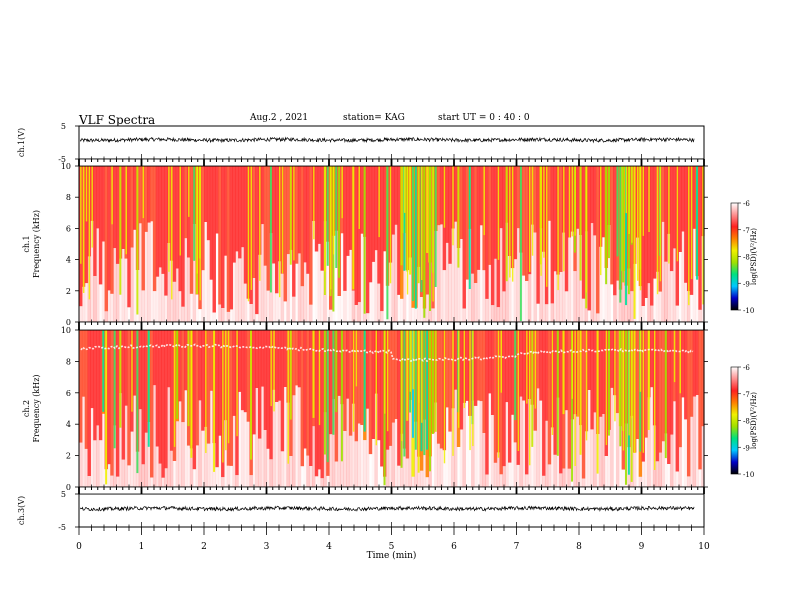 This screenshot has height=612, width=792. What do you see at coordinates (63, 494) in the screenshot?
I see `ch3-waveform-ytick-label: 5` at bounding box center [63, 494].